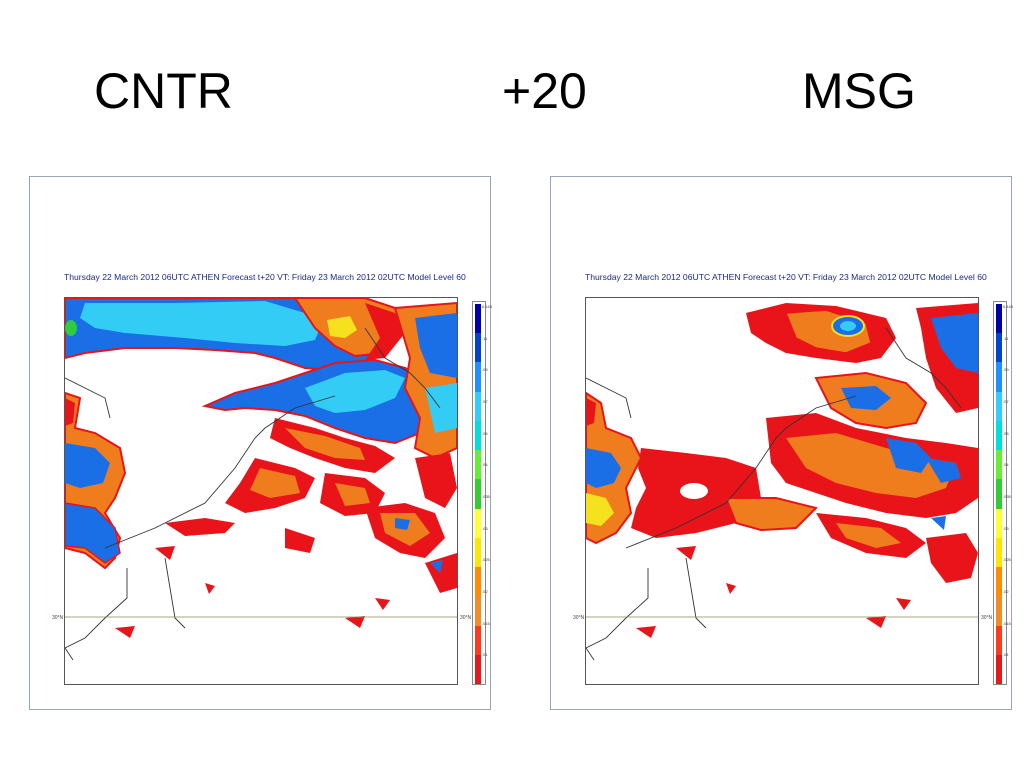 The image size is (1024, 768). I want to click on orange-patches, so click(871, 490).